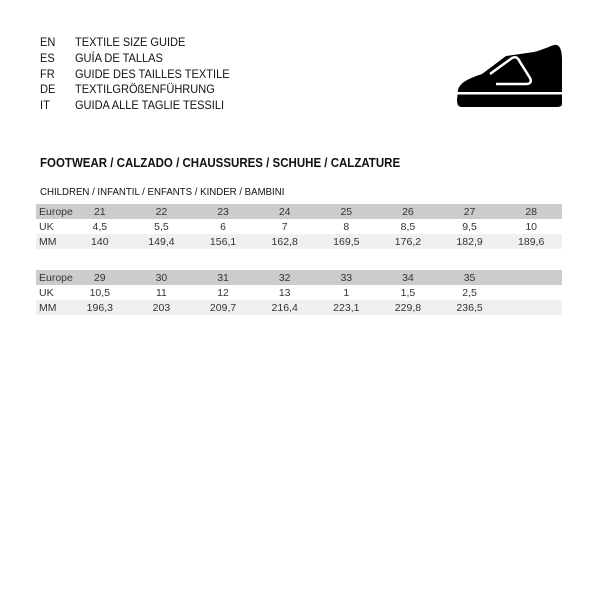 The width and height of the screenshot is (600, 600). I want to click on size-cell: 21, so click(100, 211).